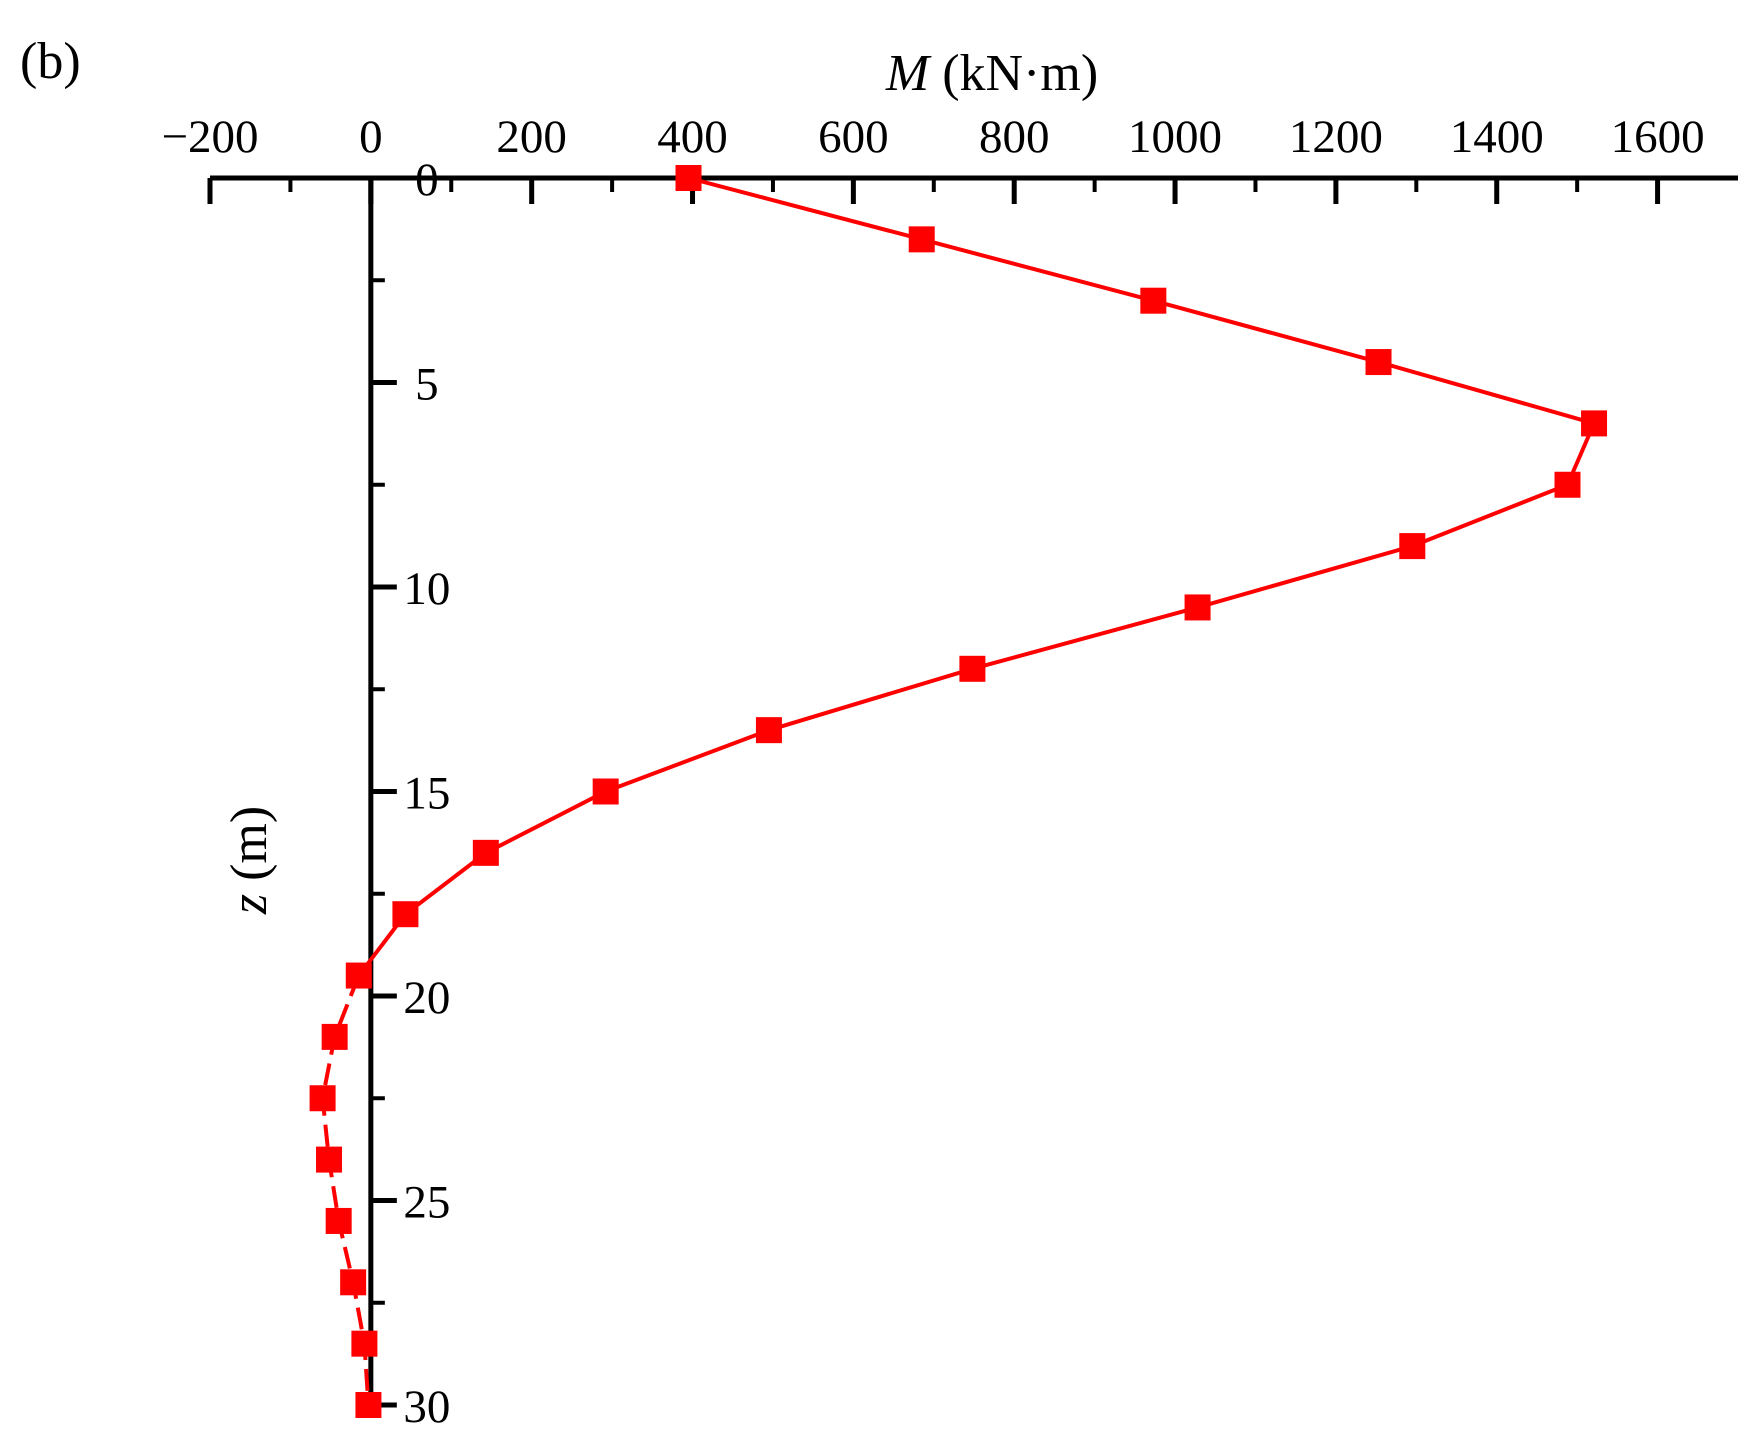 Image resolution: width=1762 pixels, height=1444 pixels. I want to click on x-axis-title-var: M, so click(908, 73).